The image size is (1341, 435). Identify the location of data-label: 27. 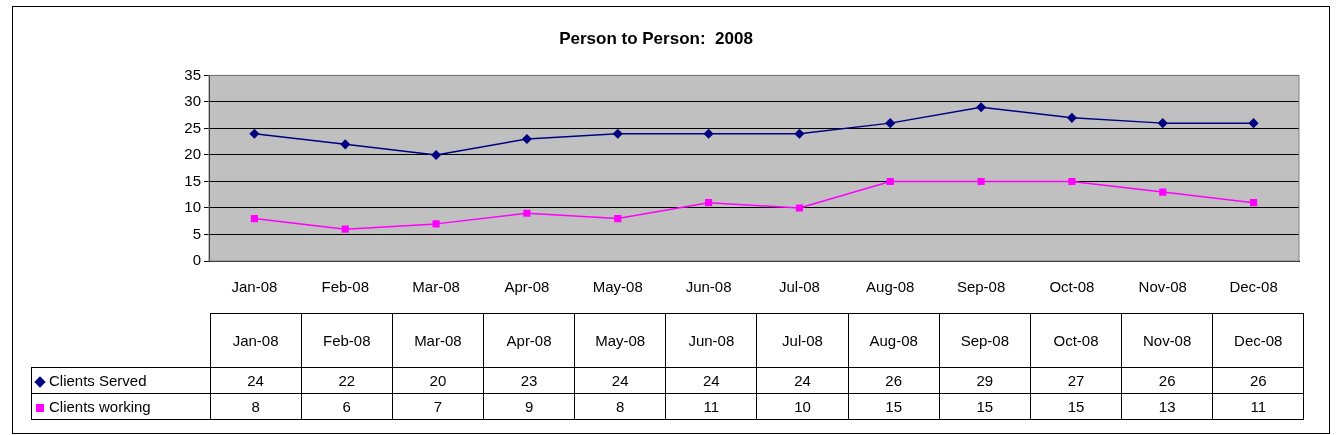
(1076, 380).